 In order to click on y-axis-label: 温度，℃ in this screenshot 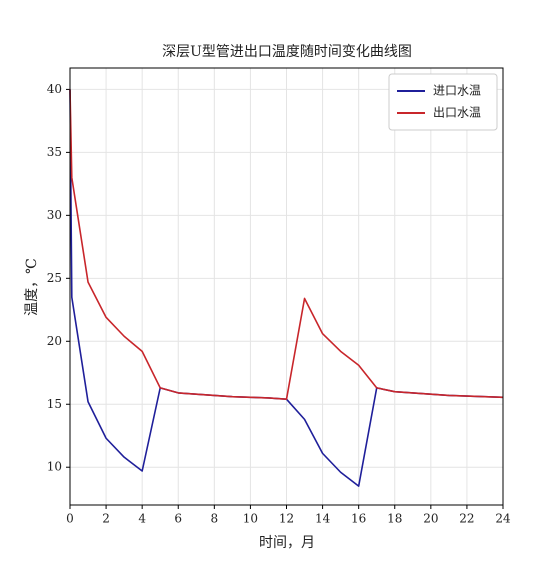, I will do `click(32, 287)`.